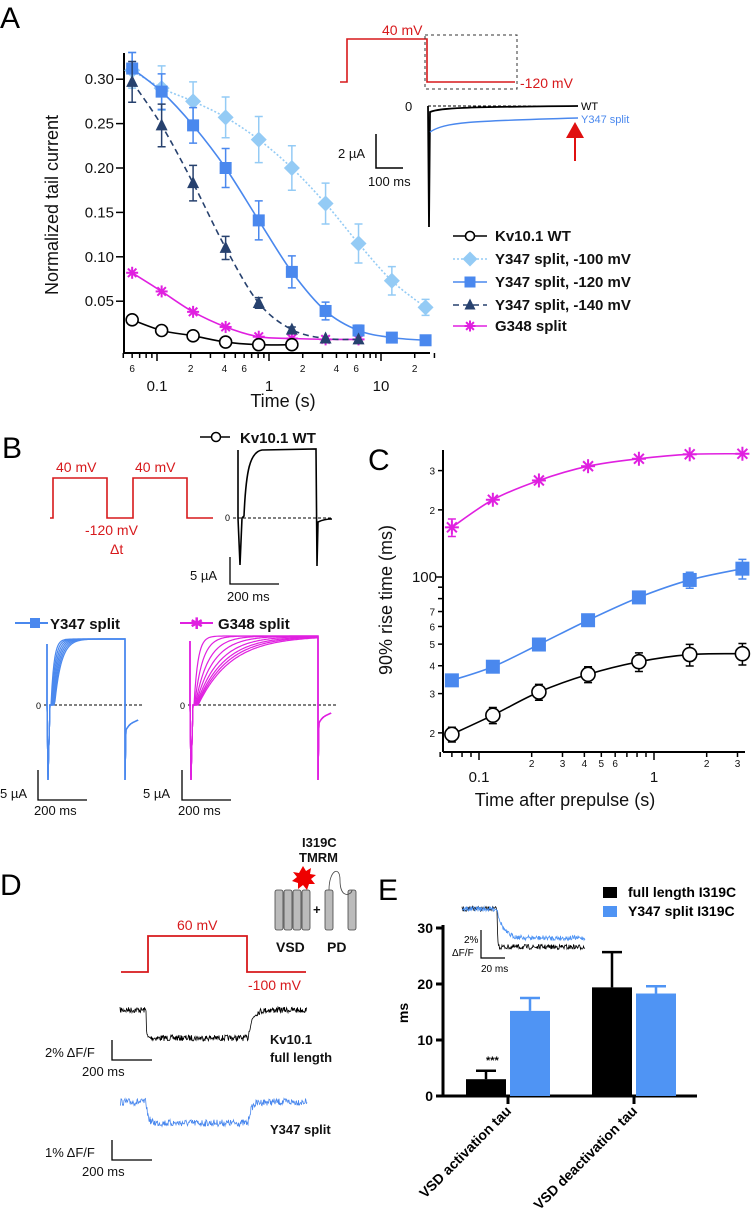 Image resolution: width=751 pixels, height=1229 pixels. I want to click on panel-label-d: D, so click(11, 885).